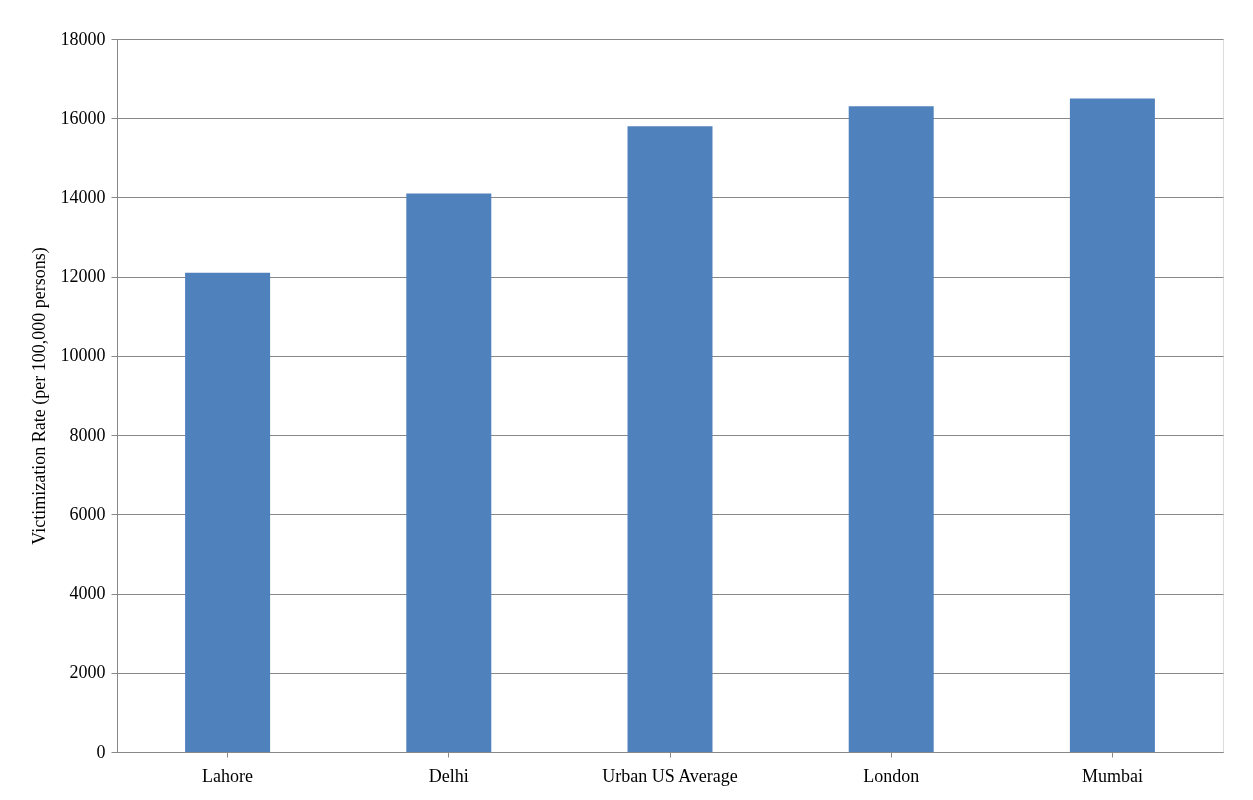  Describe the element at coordinates (83, 276) in the screenshot. I see `y-tick-label: 12000` at that location.